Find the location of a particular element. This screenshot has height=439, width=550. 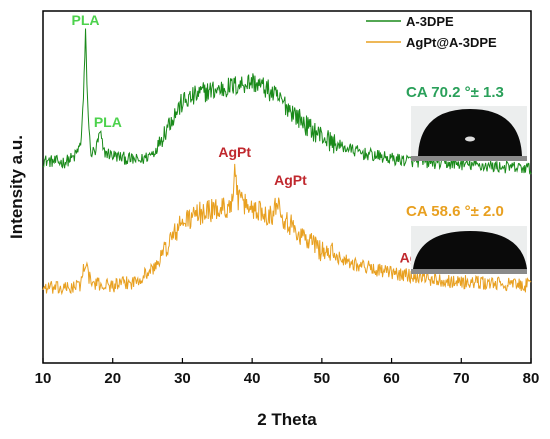

contact-angle-panel-2: CA 58.6 °± 2.0 is located at coordinates (466, 238).